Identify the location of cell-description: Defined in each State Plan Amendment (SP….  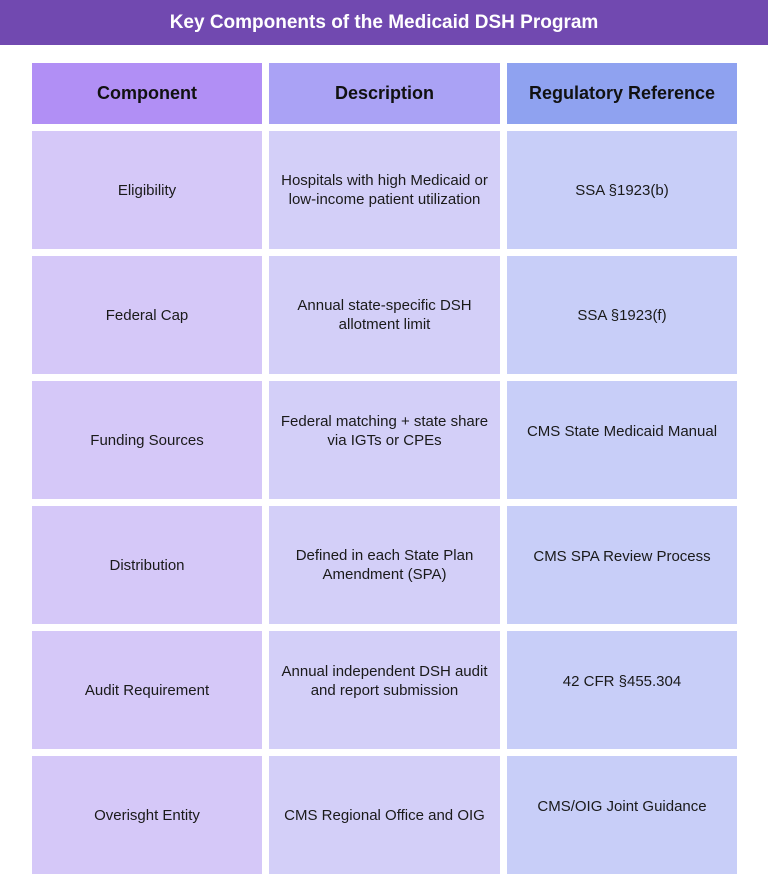
(384, 565).